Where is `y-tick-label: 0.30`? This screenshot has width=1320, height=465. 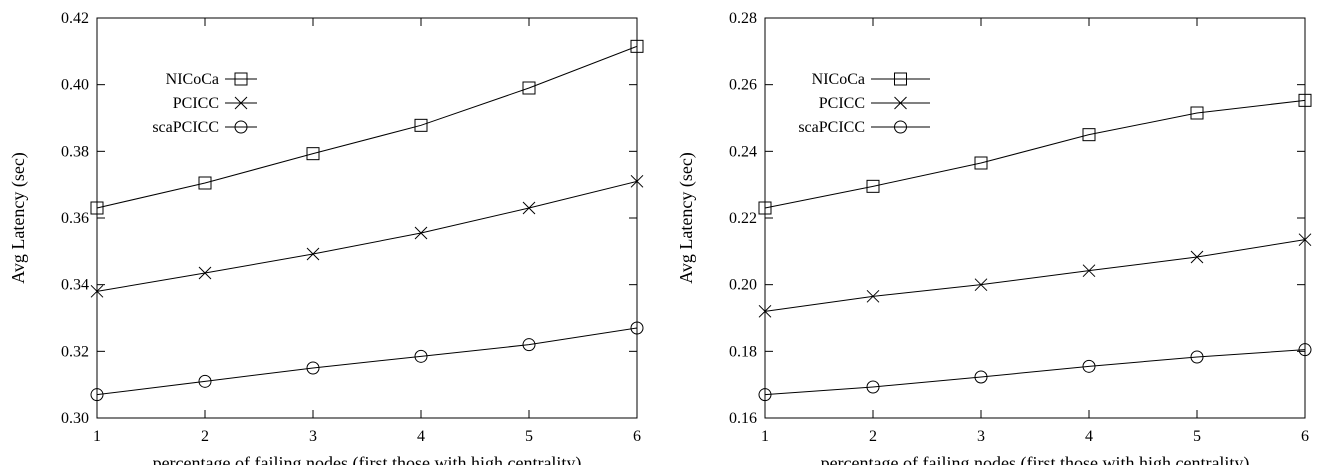
y-tick-label: 0.30 is located at coordinates (75, 418).